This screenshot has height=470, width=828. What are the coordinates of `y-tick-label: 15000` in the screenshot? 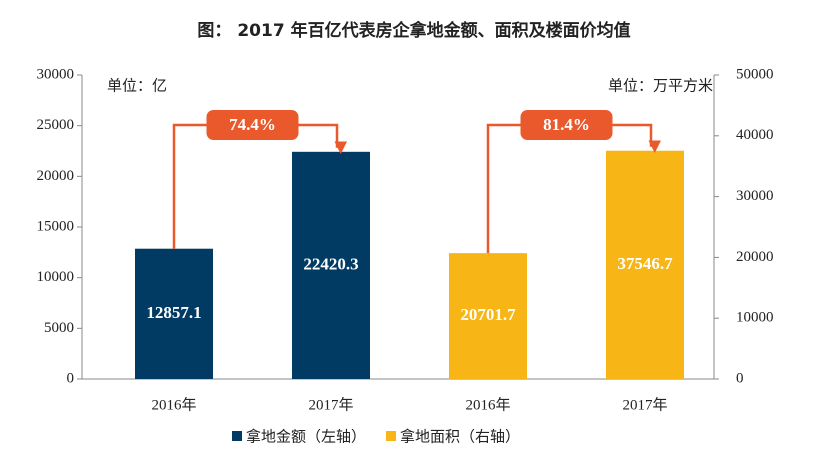 It's located at (56, 226).